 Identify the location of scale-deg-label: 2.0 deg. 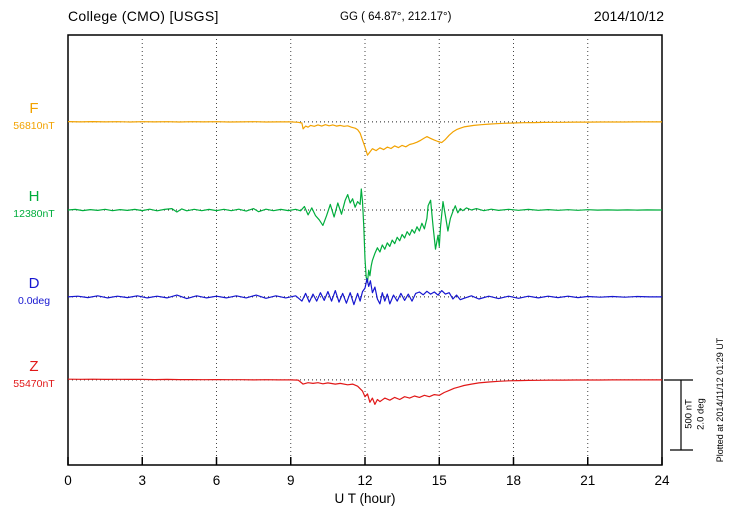
(701, 414).